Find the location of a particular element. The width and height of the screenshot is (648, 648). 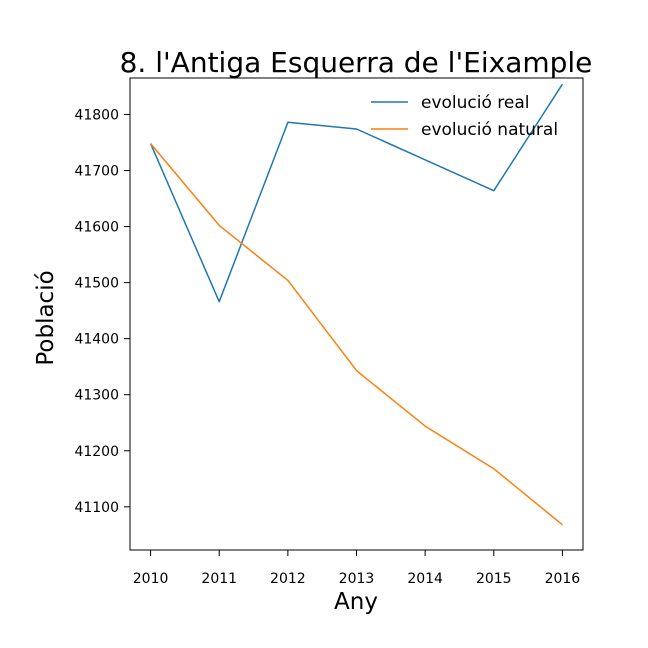

x-tick-label: 2011 is located at coordinates (219, 579).